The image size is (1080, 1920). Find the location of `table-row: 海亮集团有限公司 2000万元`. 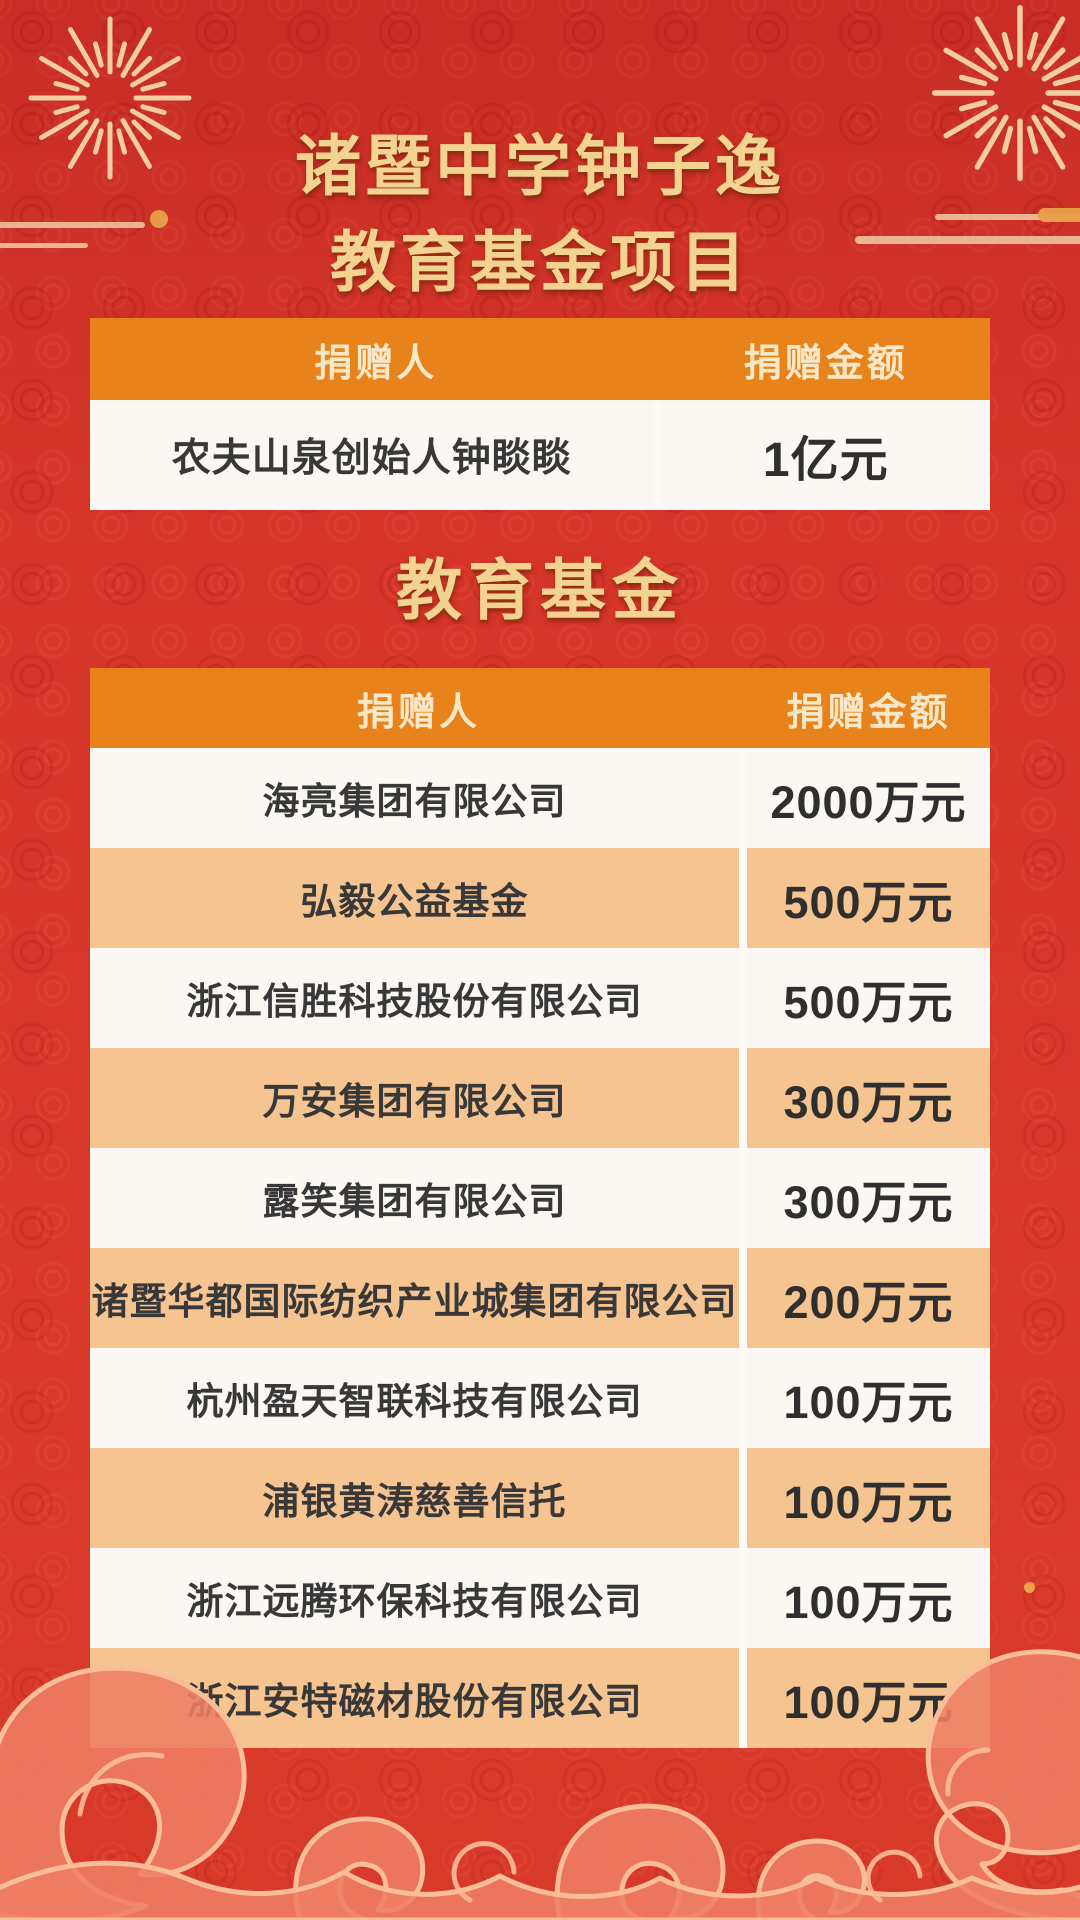

table-row: 海亮集团有限公司 2000万元 is located at coordinates (540, 798).